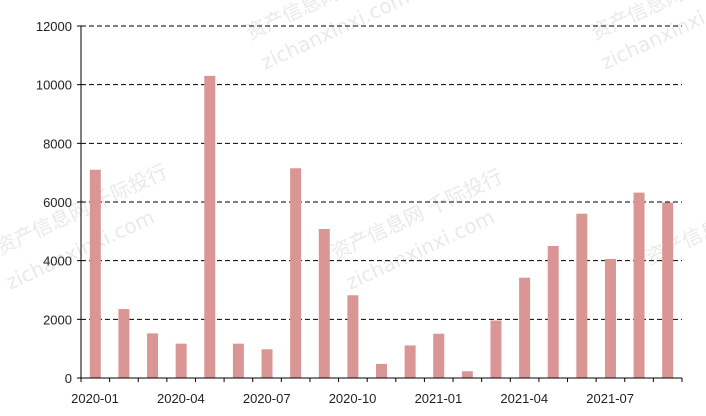 The height and width of the screenshot is (416, 706). Describe the element at coordinates (267, 398) in the screenshot. I see `x-tick-label-2020-07: 2020-07` at that location.